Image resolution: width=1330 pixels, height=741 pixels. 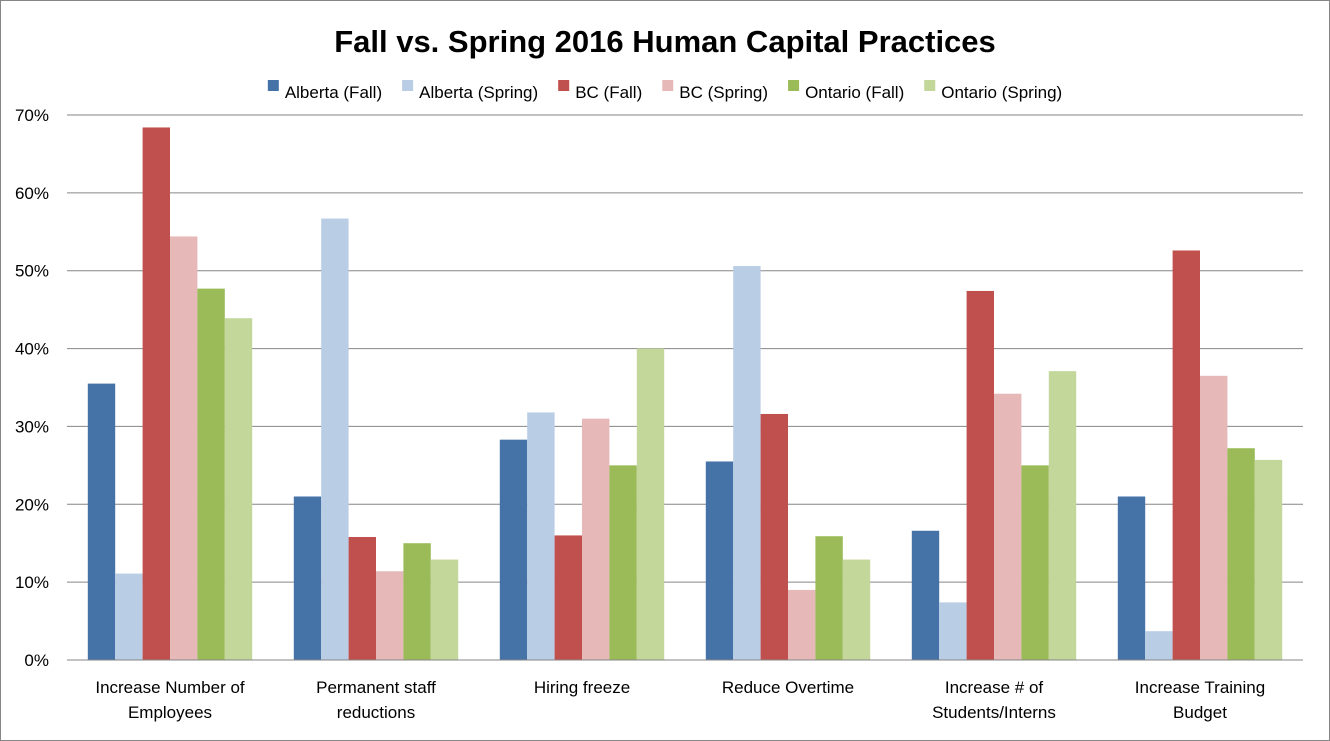 I want to click on y-tick-label: 60%, so click(x=32, y=193).